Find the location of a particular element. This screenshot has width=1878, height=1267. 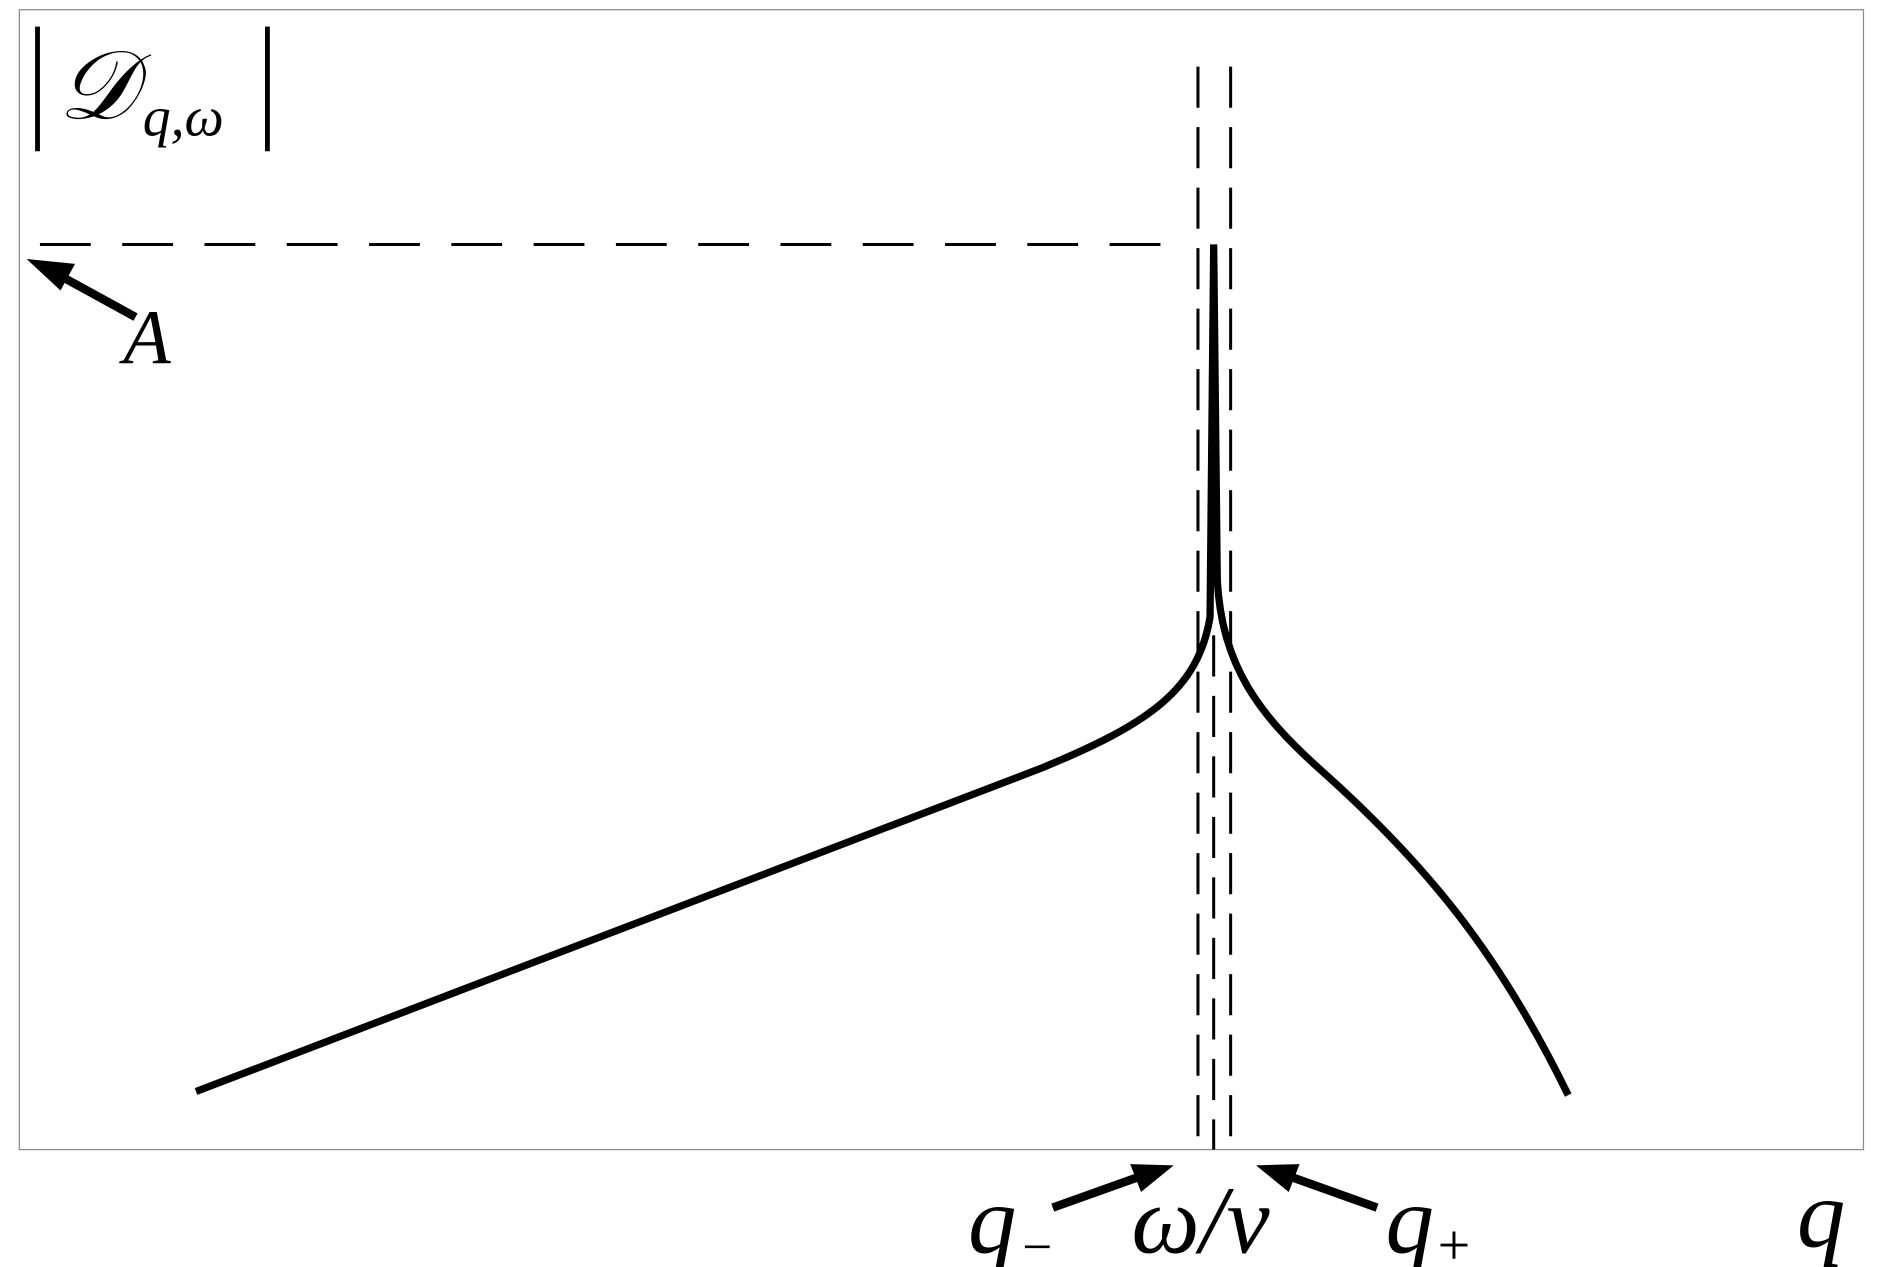

center-label: ω/v is located at coordinates (1200, 1216).